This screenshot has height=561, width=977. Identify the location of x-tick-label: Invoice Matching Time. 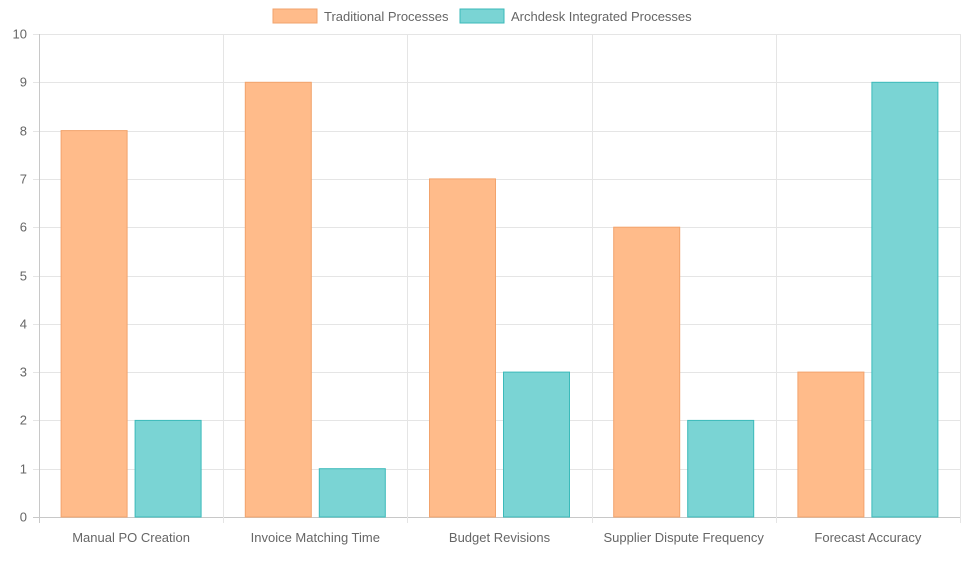
(315, 537).